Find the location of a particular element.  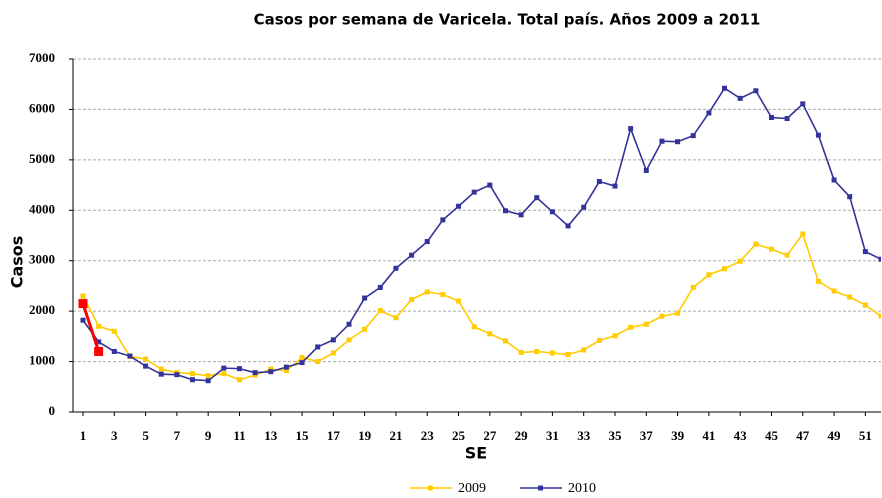

x-tick-label: 9 is located at coordinates (208, 435).